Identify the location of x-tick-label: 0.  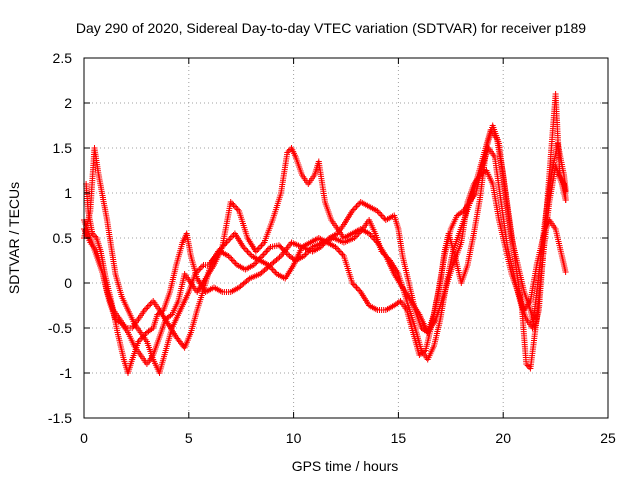
(84, 438).